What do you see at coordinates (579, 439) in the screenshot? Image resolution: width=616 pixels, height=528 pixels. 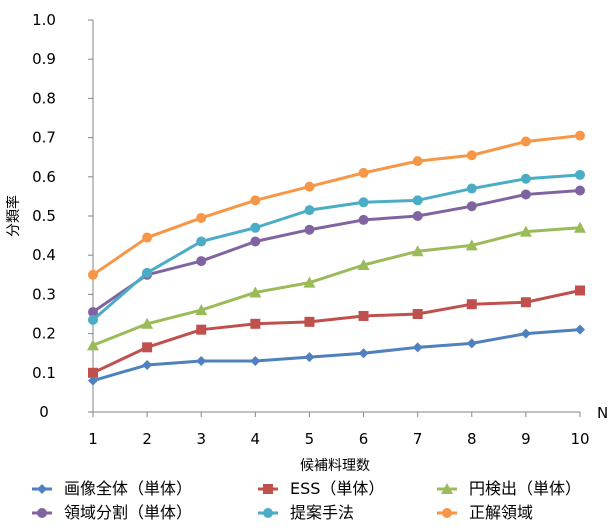 I see `x-tick-label: 10` at bounding box center [579, 439].